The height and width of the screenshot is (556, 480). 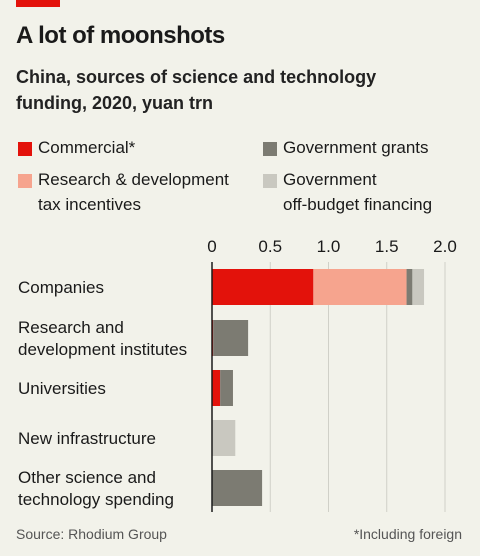 I want to click on category-label-4-line-0: Other science and, so click(x=87, y=477).